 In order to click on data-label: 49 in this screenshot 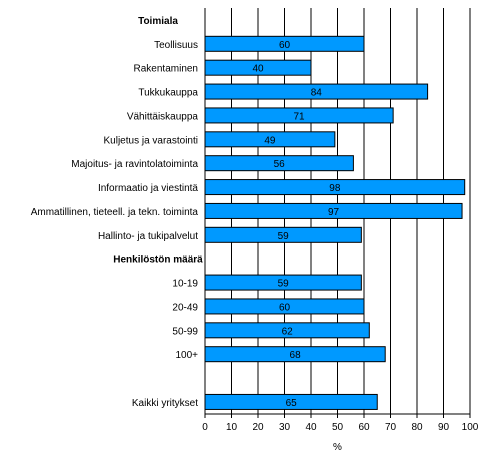, I will do `click(270, 140)`.